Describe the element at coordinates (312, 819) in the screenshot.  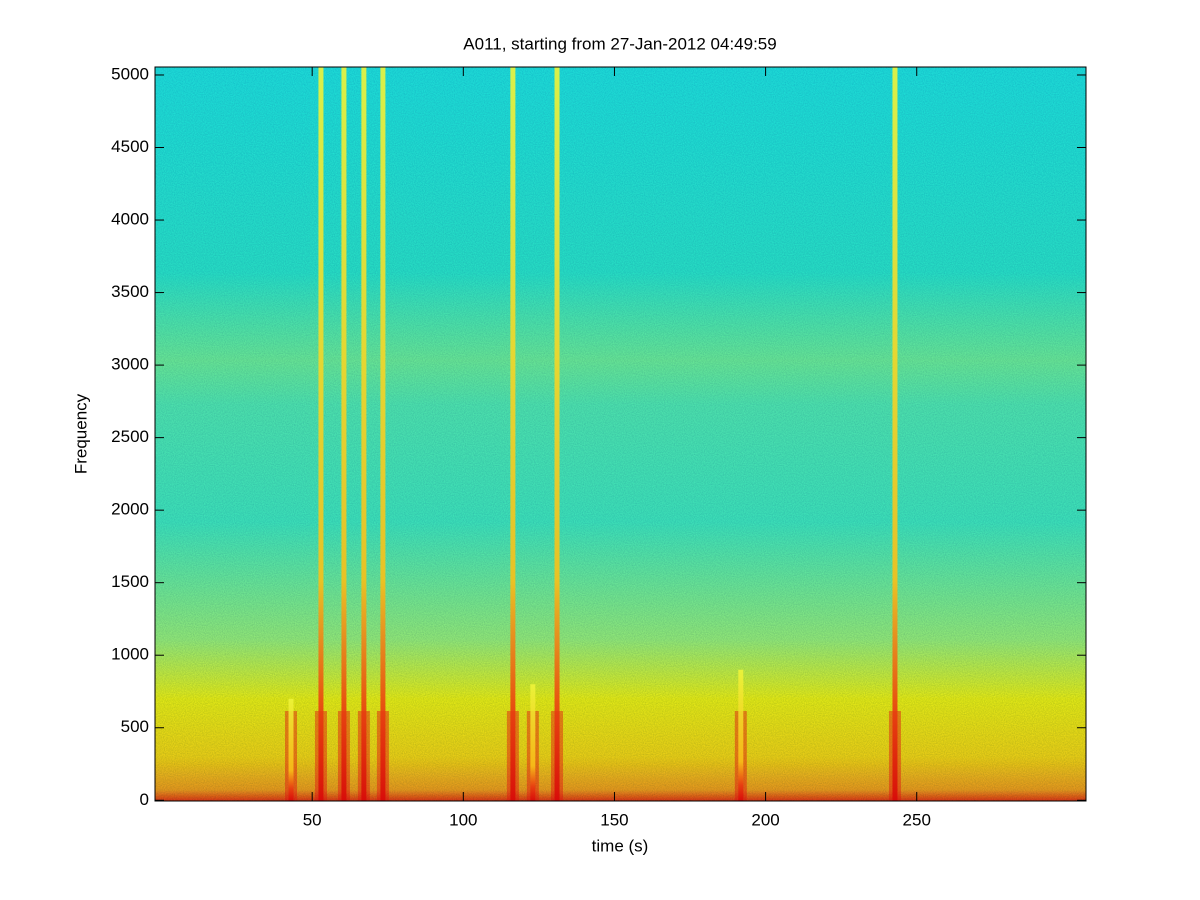
I see `x-tick-label: 50` at that location.